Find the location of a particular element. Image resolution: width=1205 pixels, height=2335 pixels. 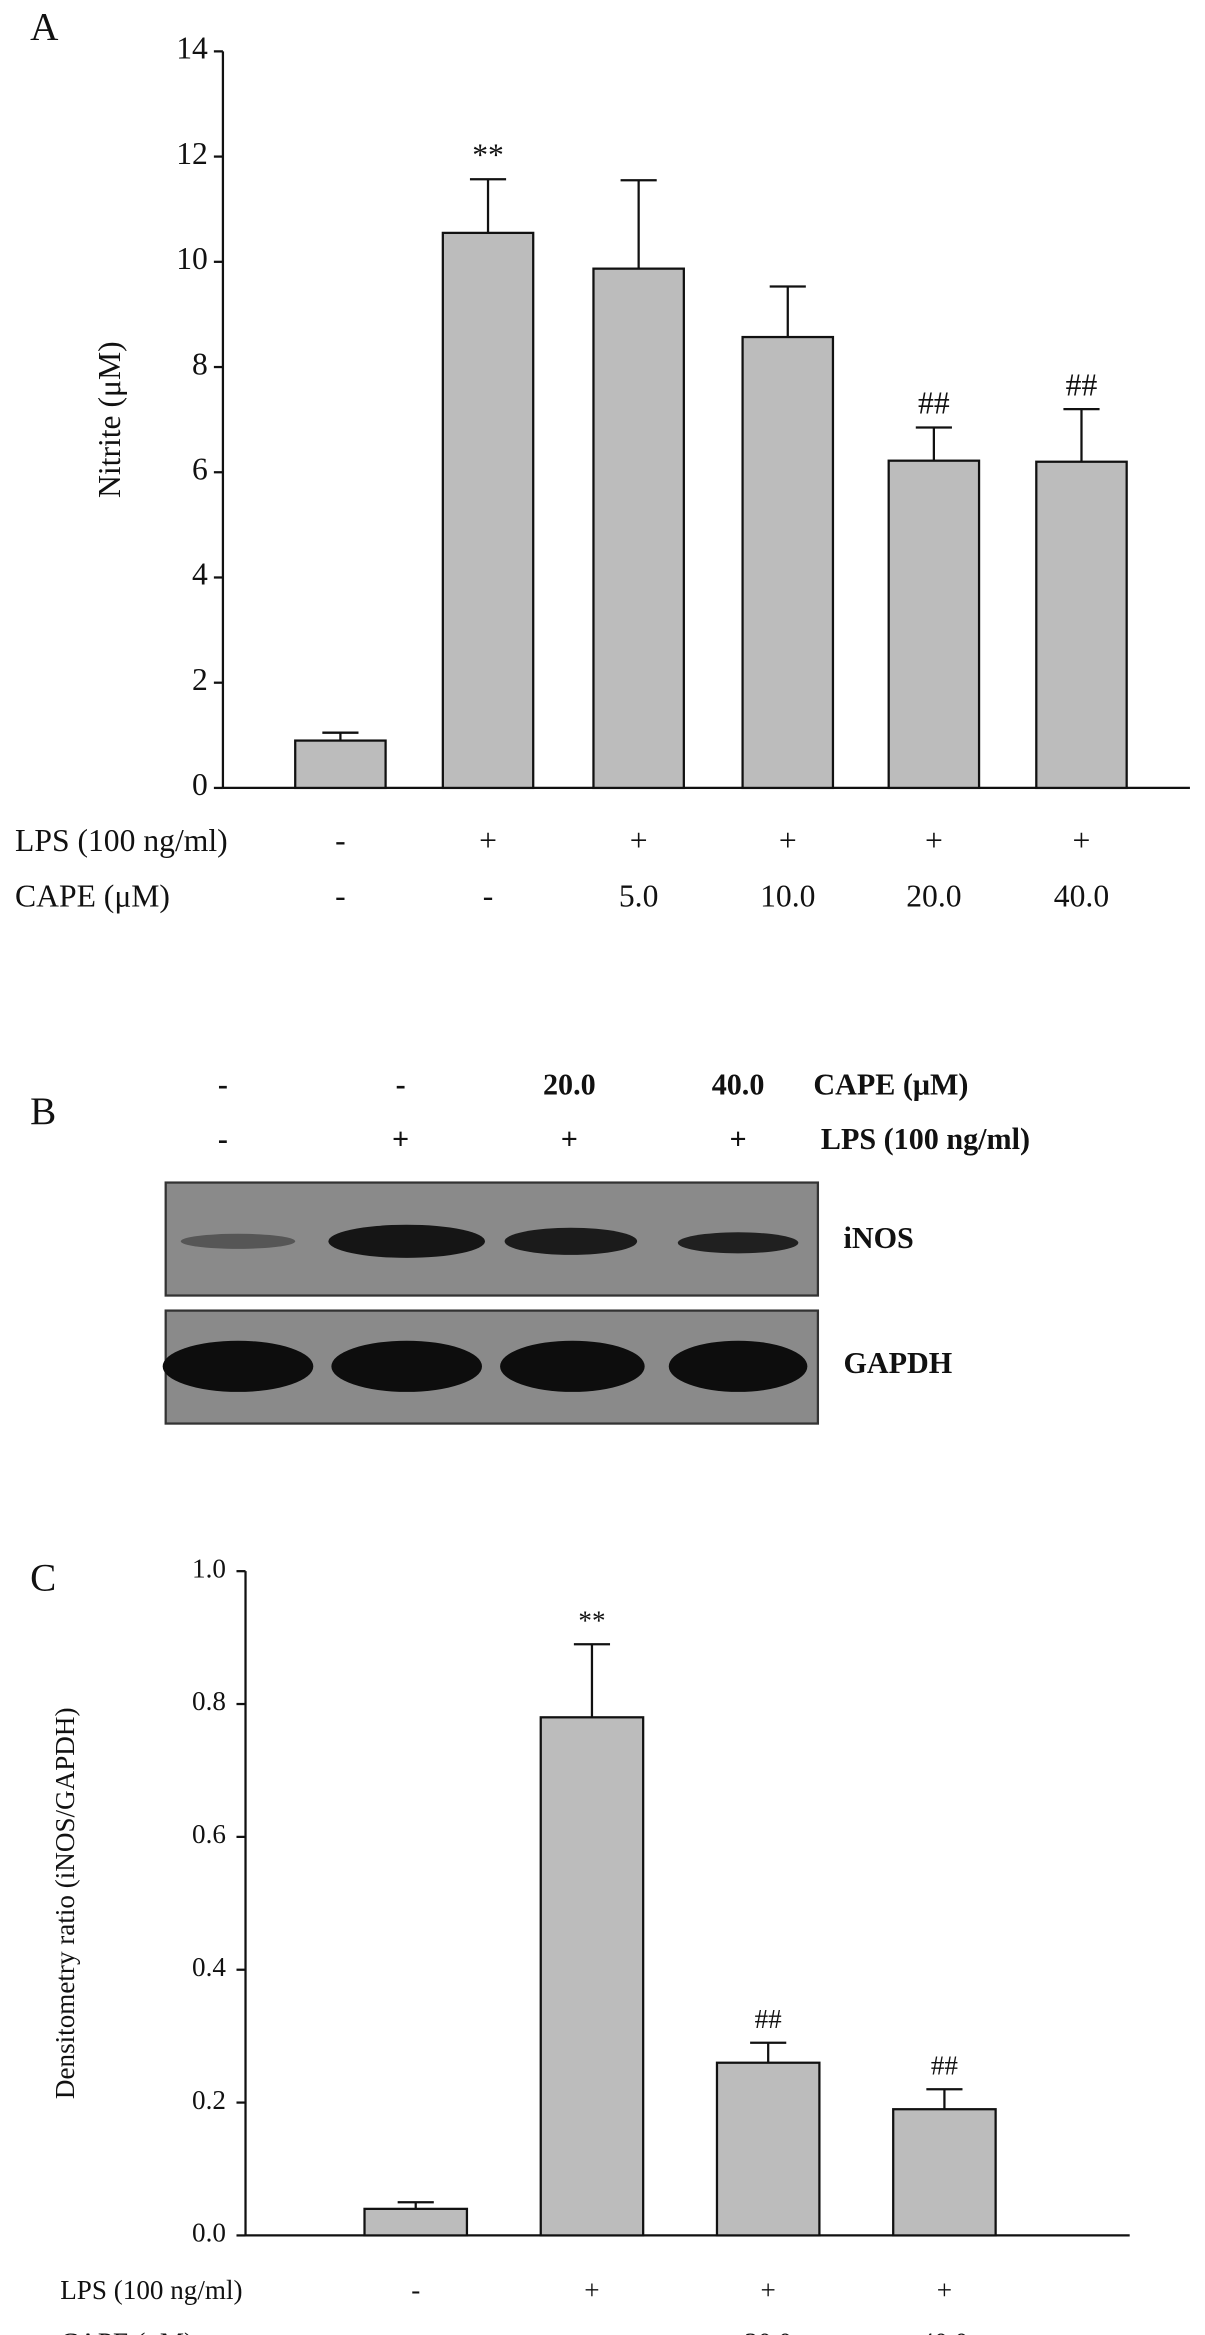

y-tick-label: 0.8 is located at coordinates (209, 1701).